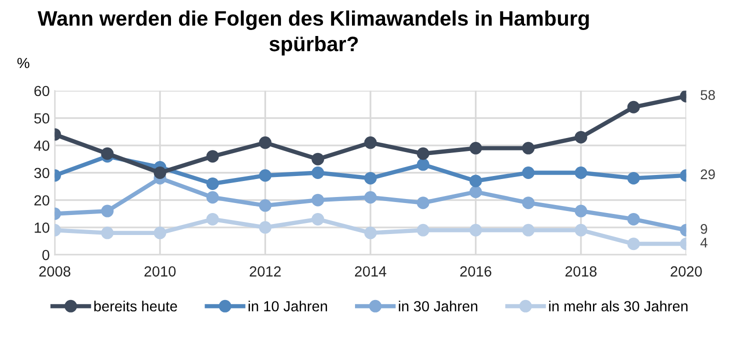 The image size is (730, 349). What do you see at coordinates (287, 306) in the screenshot?
I see `legend-label: in 10 Jahren` at bounding box center [287, 306].